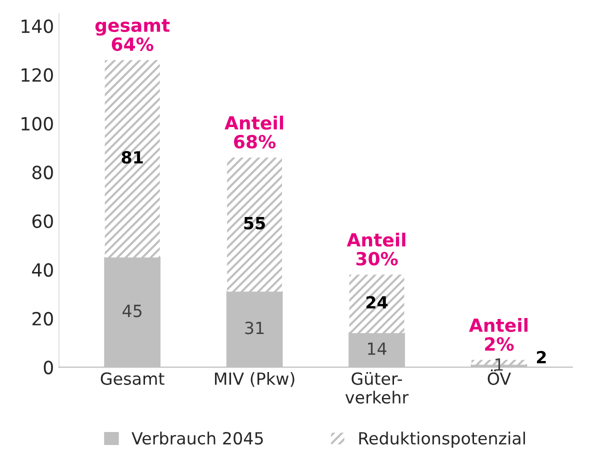  I want to click on y-tick-label: 0, so click(48, 367).